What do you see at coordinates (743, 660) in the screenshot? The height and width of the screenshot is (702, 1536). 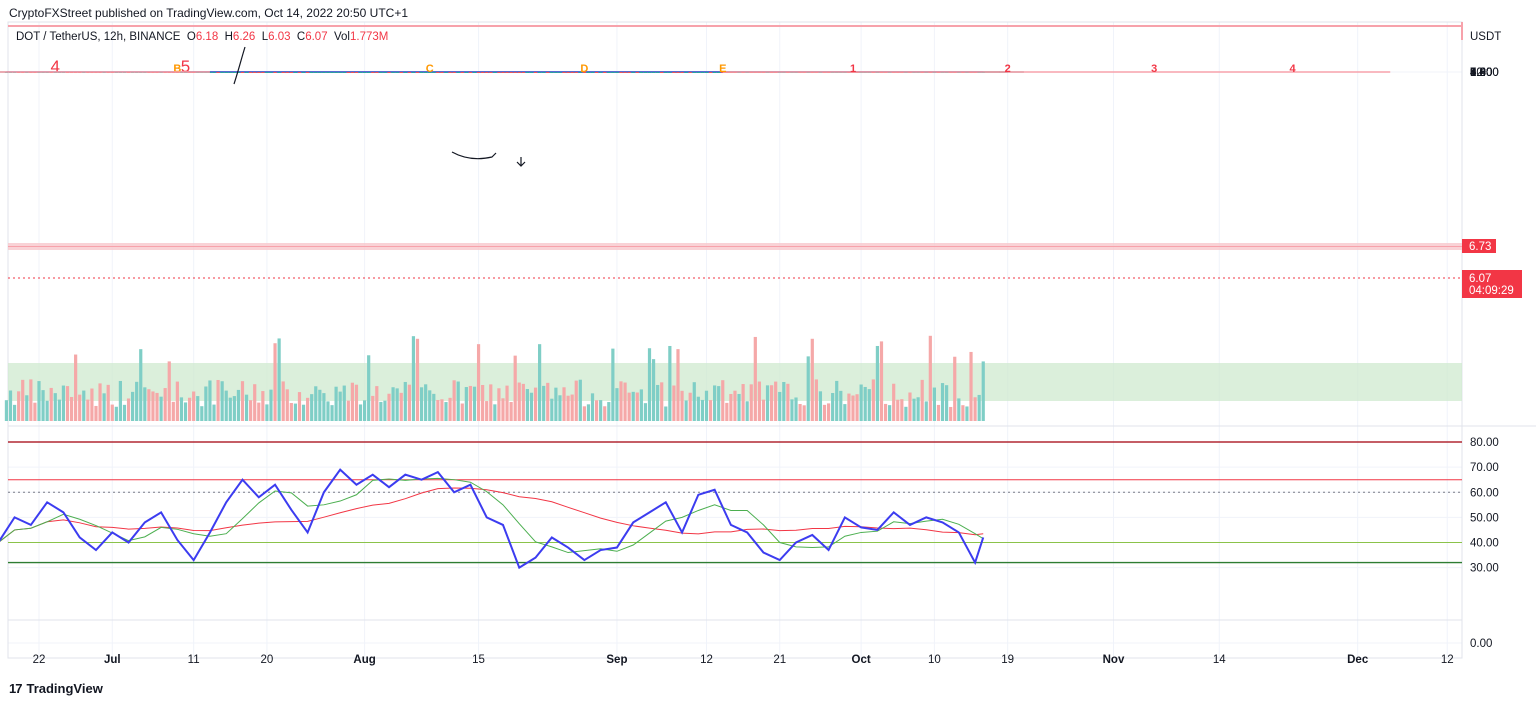 I see `time-axis: 22 Jul 11 20 Aug 15 Sep 12 21 Oct 10 19 Nov 14 Dec 12` at bounding box center [743, 660].